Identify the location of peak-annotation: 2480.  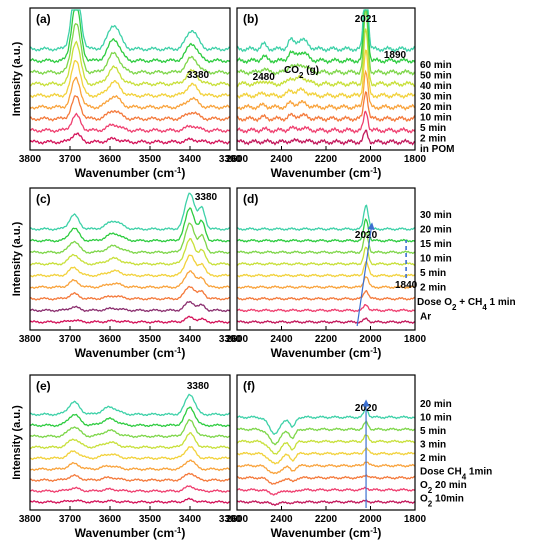
(264, 77).